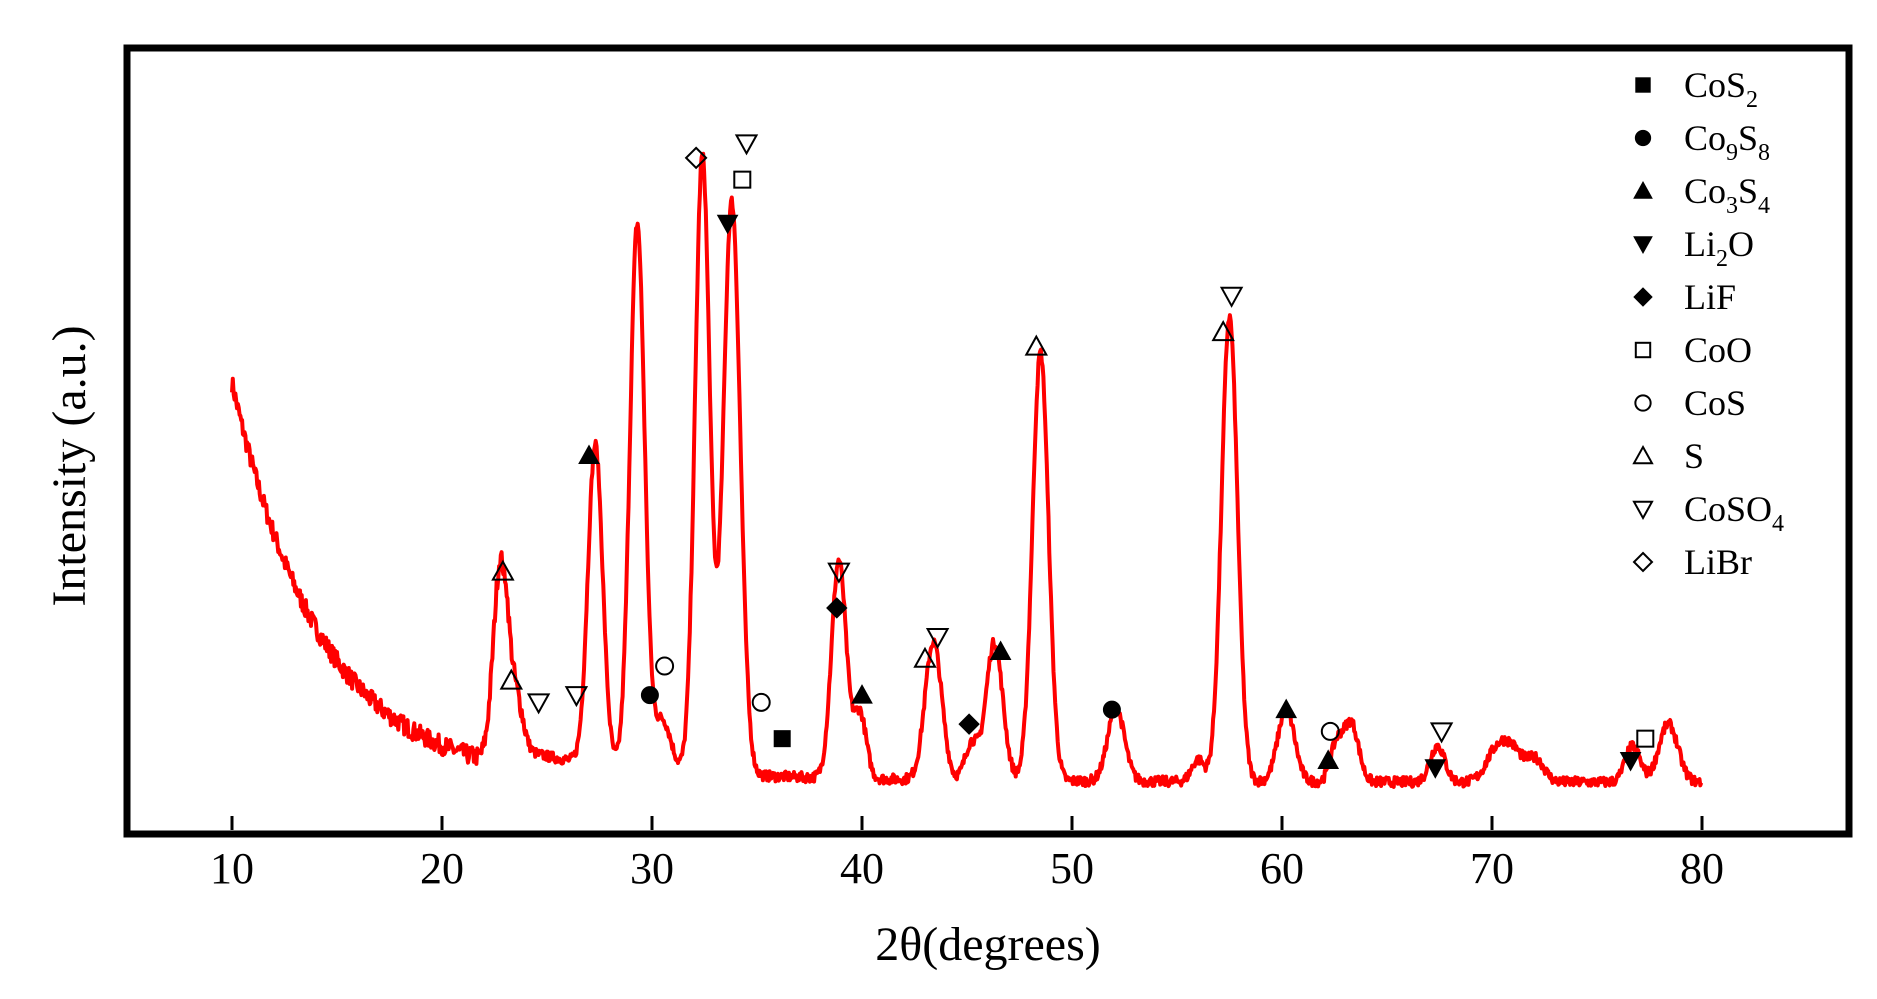  I want to click on filled-square-legend-icon, so click(1643, 85).